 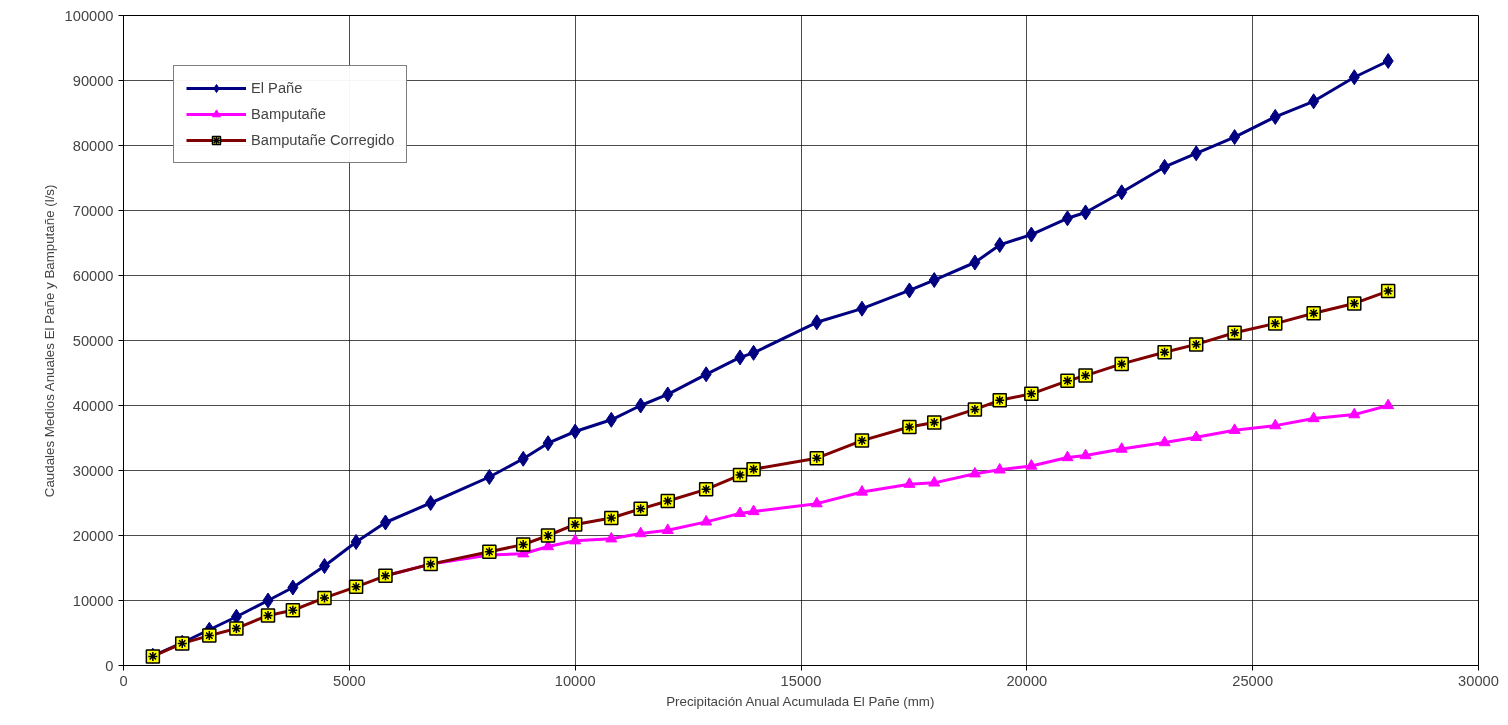 I want to click on y-tick-label: 40000, so click(x=93, y=405).